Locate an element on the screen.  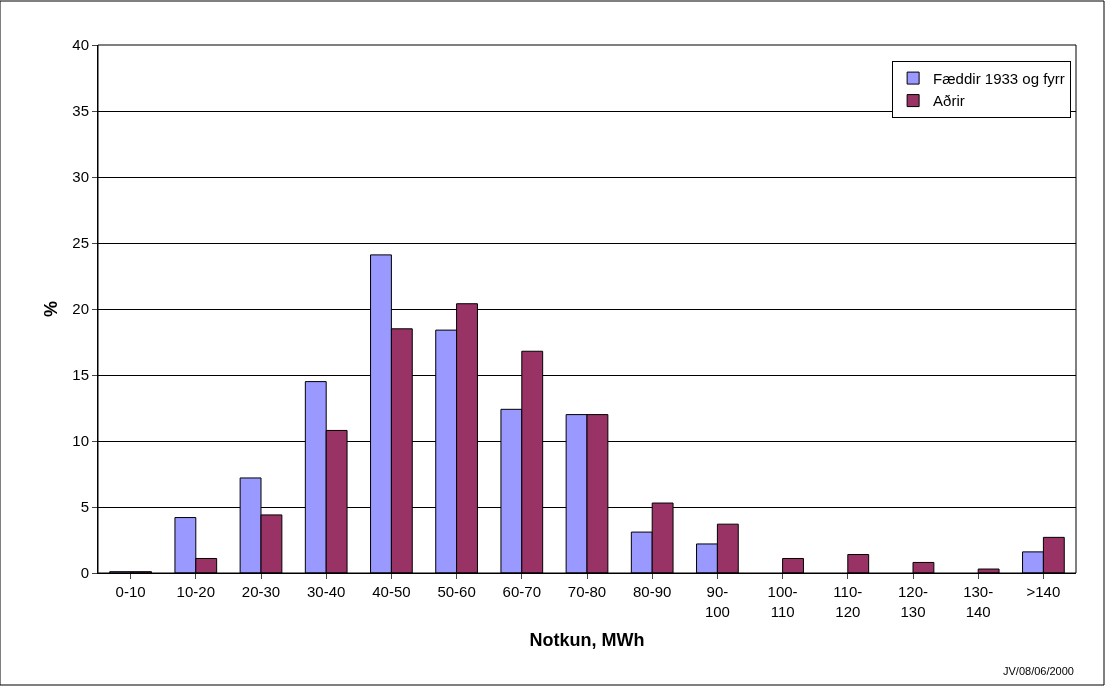
x-tick-label: 110- 120 is located at coordinates (848, 601).